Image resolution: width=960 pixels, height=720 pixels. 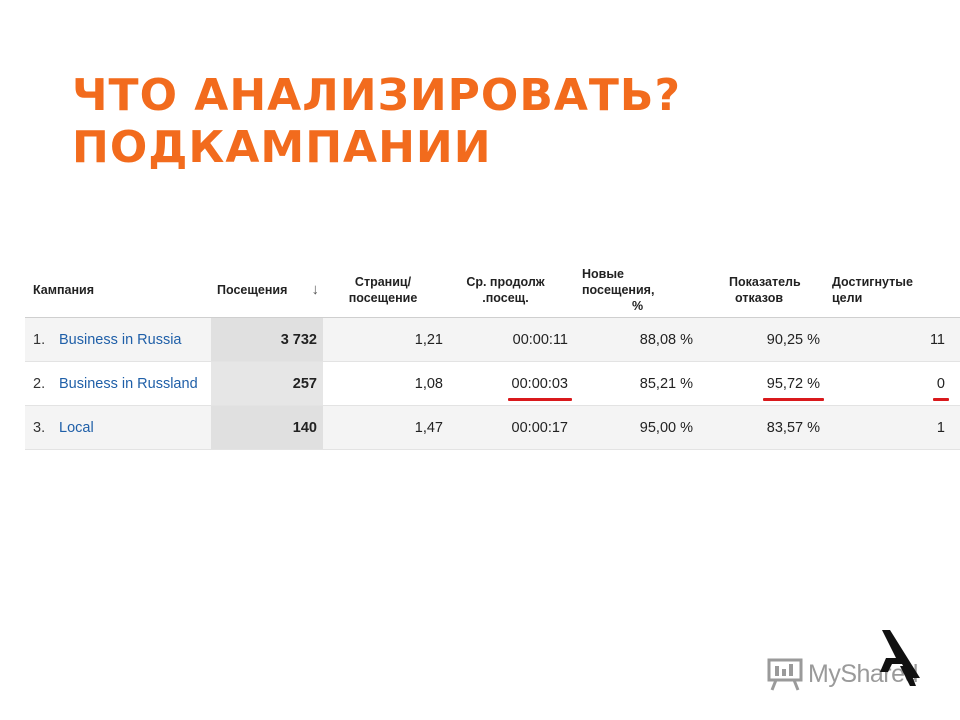 I want to click on slide-title-line2: ПОДКАМПАНИИ, so click(x=282, y=147).